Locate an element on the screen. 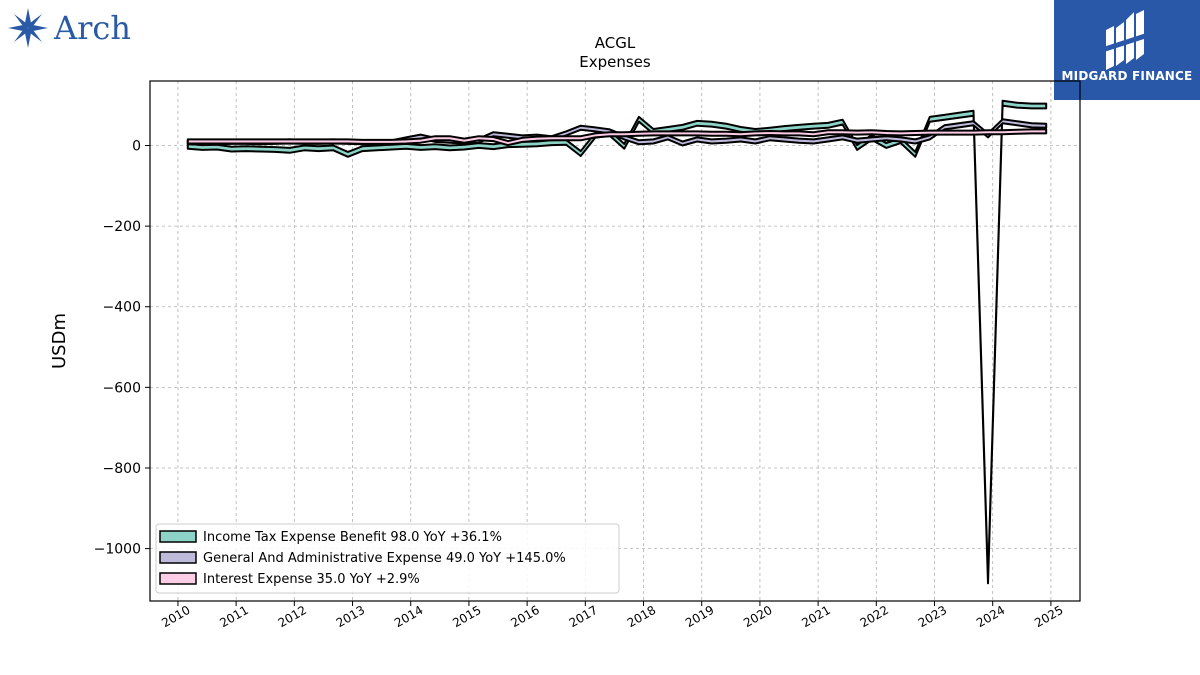 The image size is (1200, 675). y-tick-label: −1000 is located at coordinates (117, 550).